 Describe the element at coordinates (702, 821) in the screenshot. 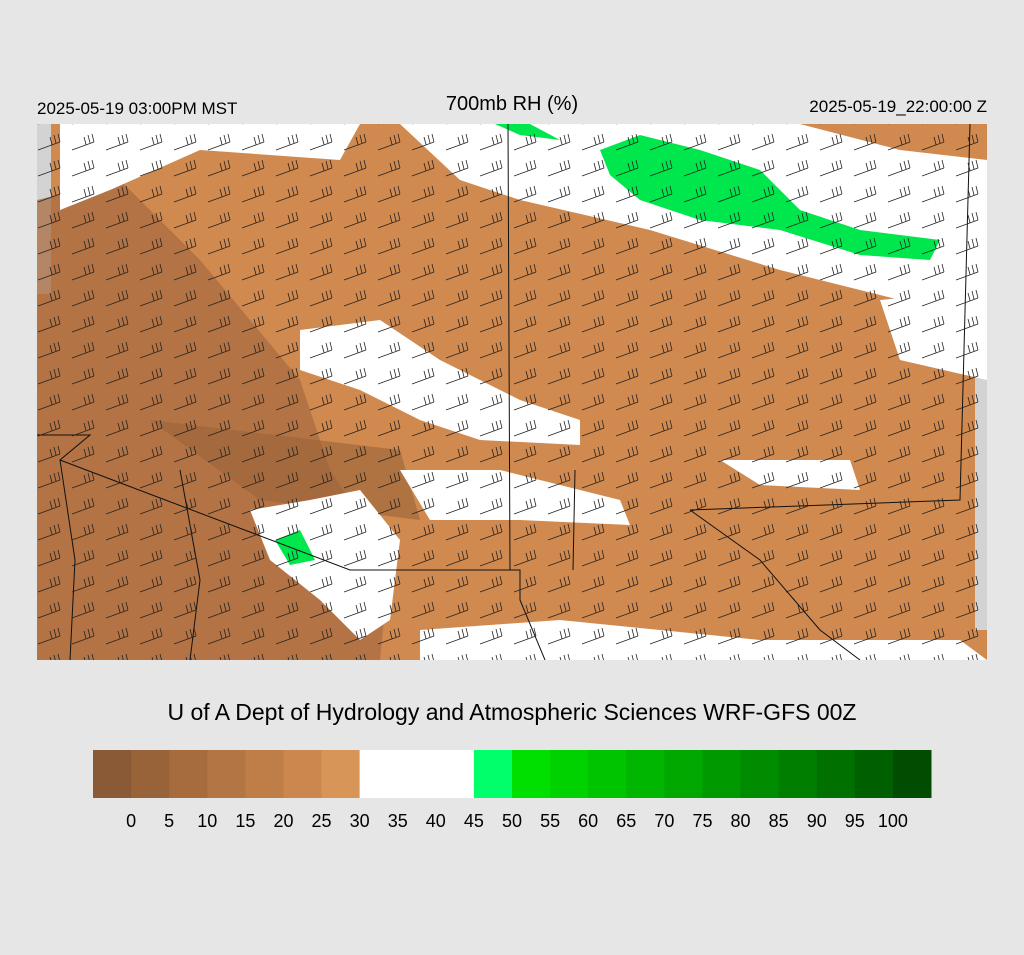

I see `colorbar-label: 75` at that location.